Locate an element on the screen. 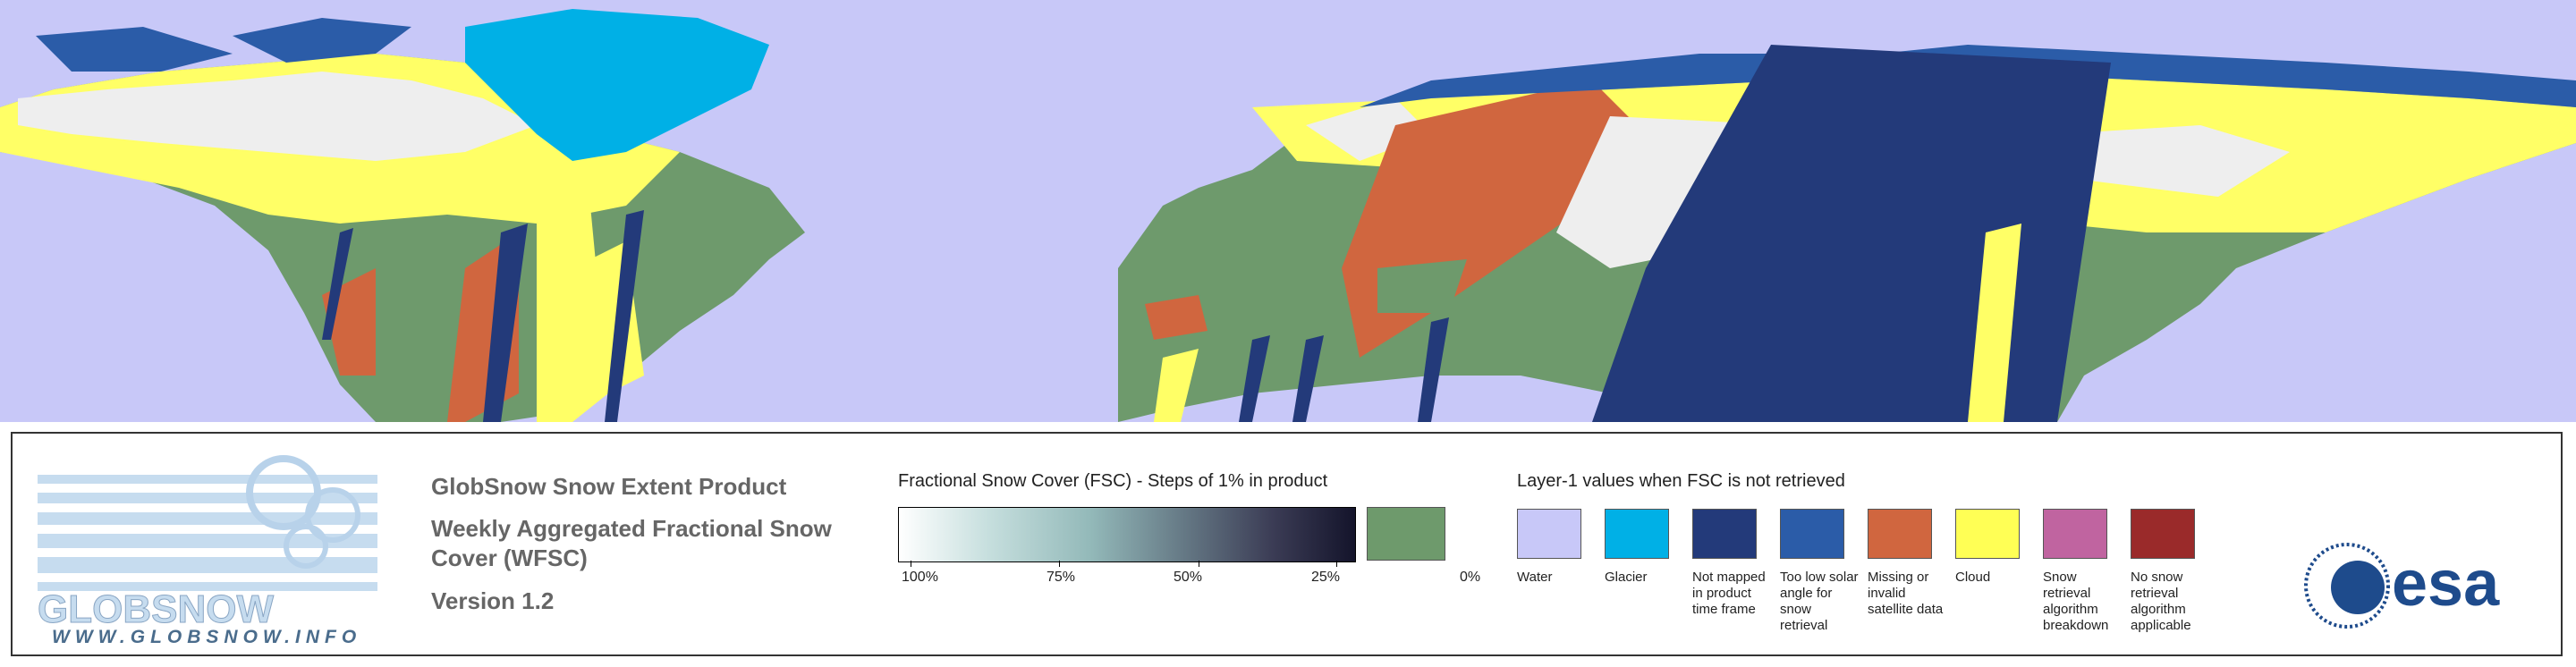 Image resolution: width=2576 pixels, height=667 pixels. no-algorithm-label: No snow retrieval algorithm applicable is located at coordinates (2161, 601).